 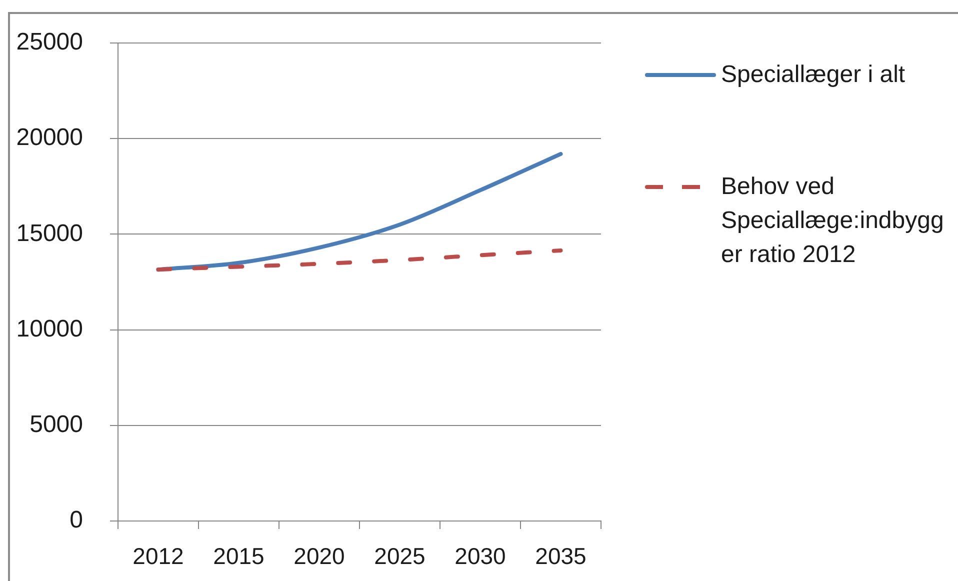 I want to click on x-tick-label: 2012, so click(x=158, y=556).